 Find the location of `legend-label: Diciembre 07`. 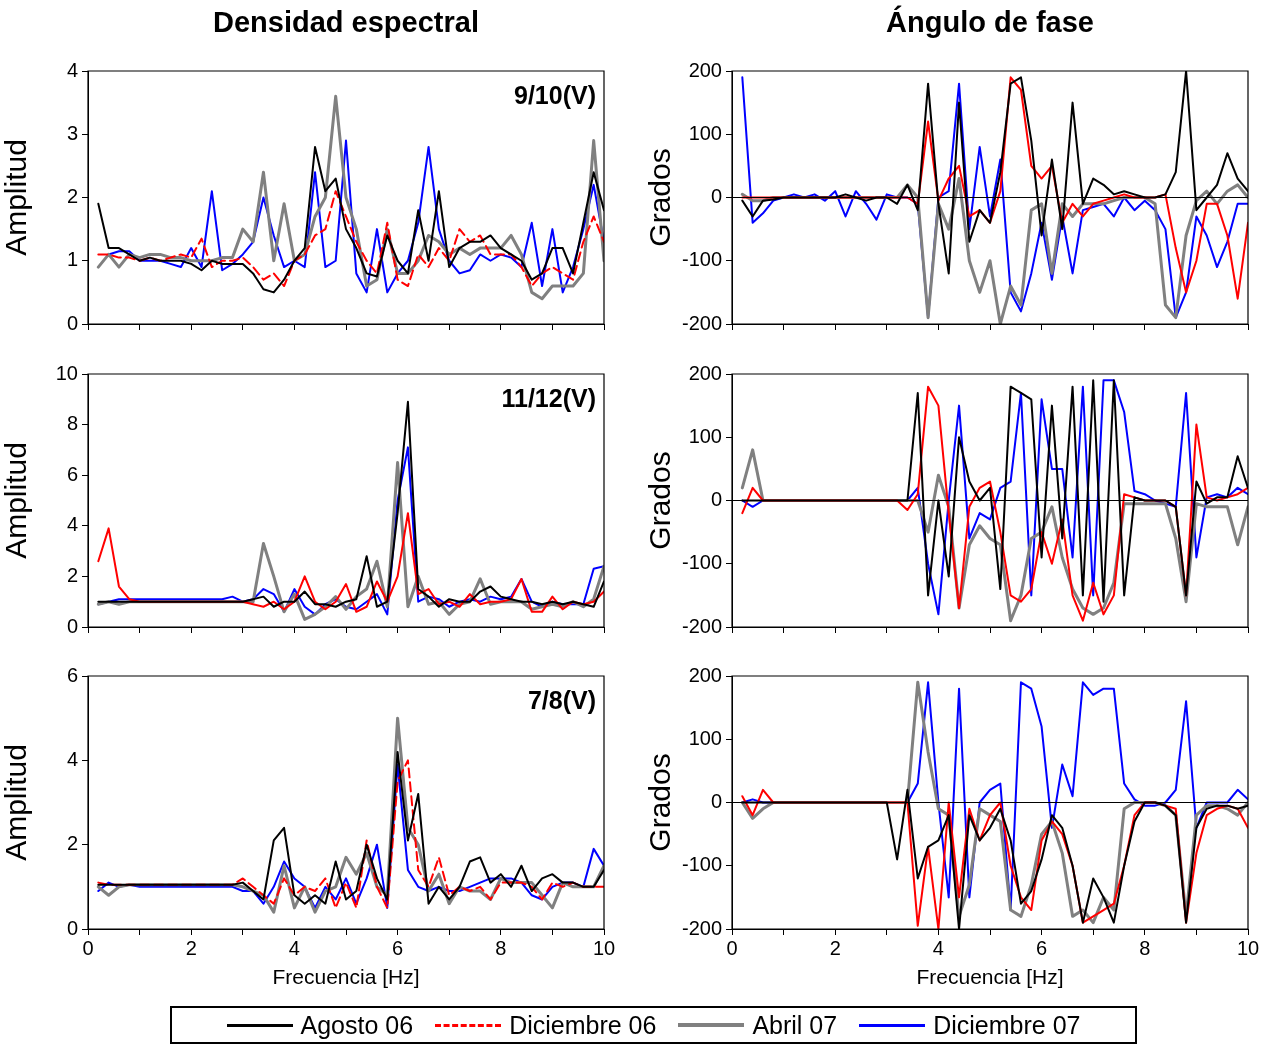

legend-label: Diciembre 07 is located at coordinates (1007, 1025).